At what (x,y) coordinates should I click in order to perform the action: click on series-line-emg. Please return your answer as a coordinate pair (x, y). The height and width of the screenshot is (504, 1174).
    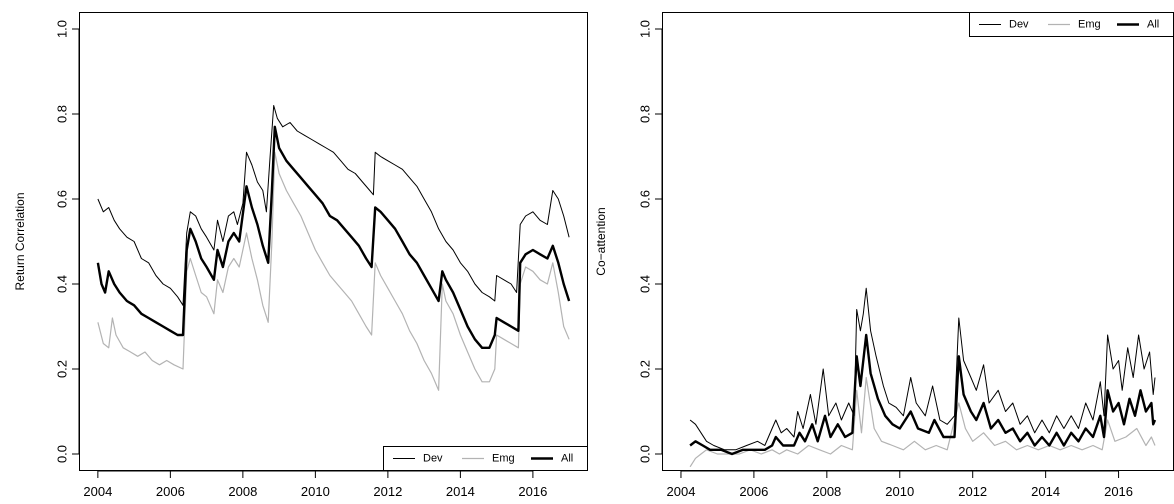
    Looking at the image, I should click on (922, 422).